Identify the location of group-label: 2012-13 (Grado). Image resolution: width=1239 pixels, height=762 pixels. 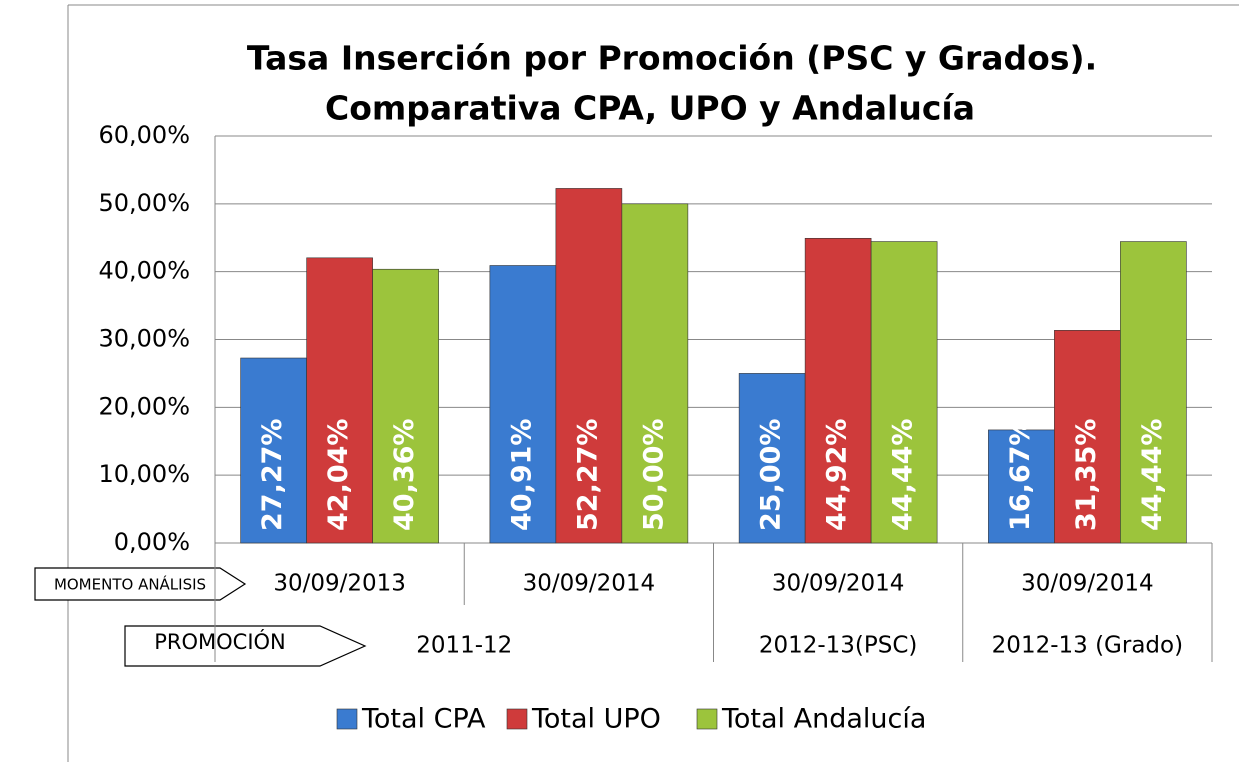
(1087, 646).